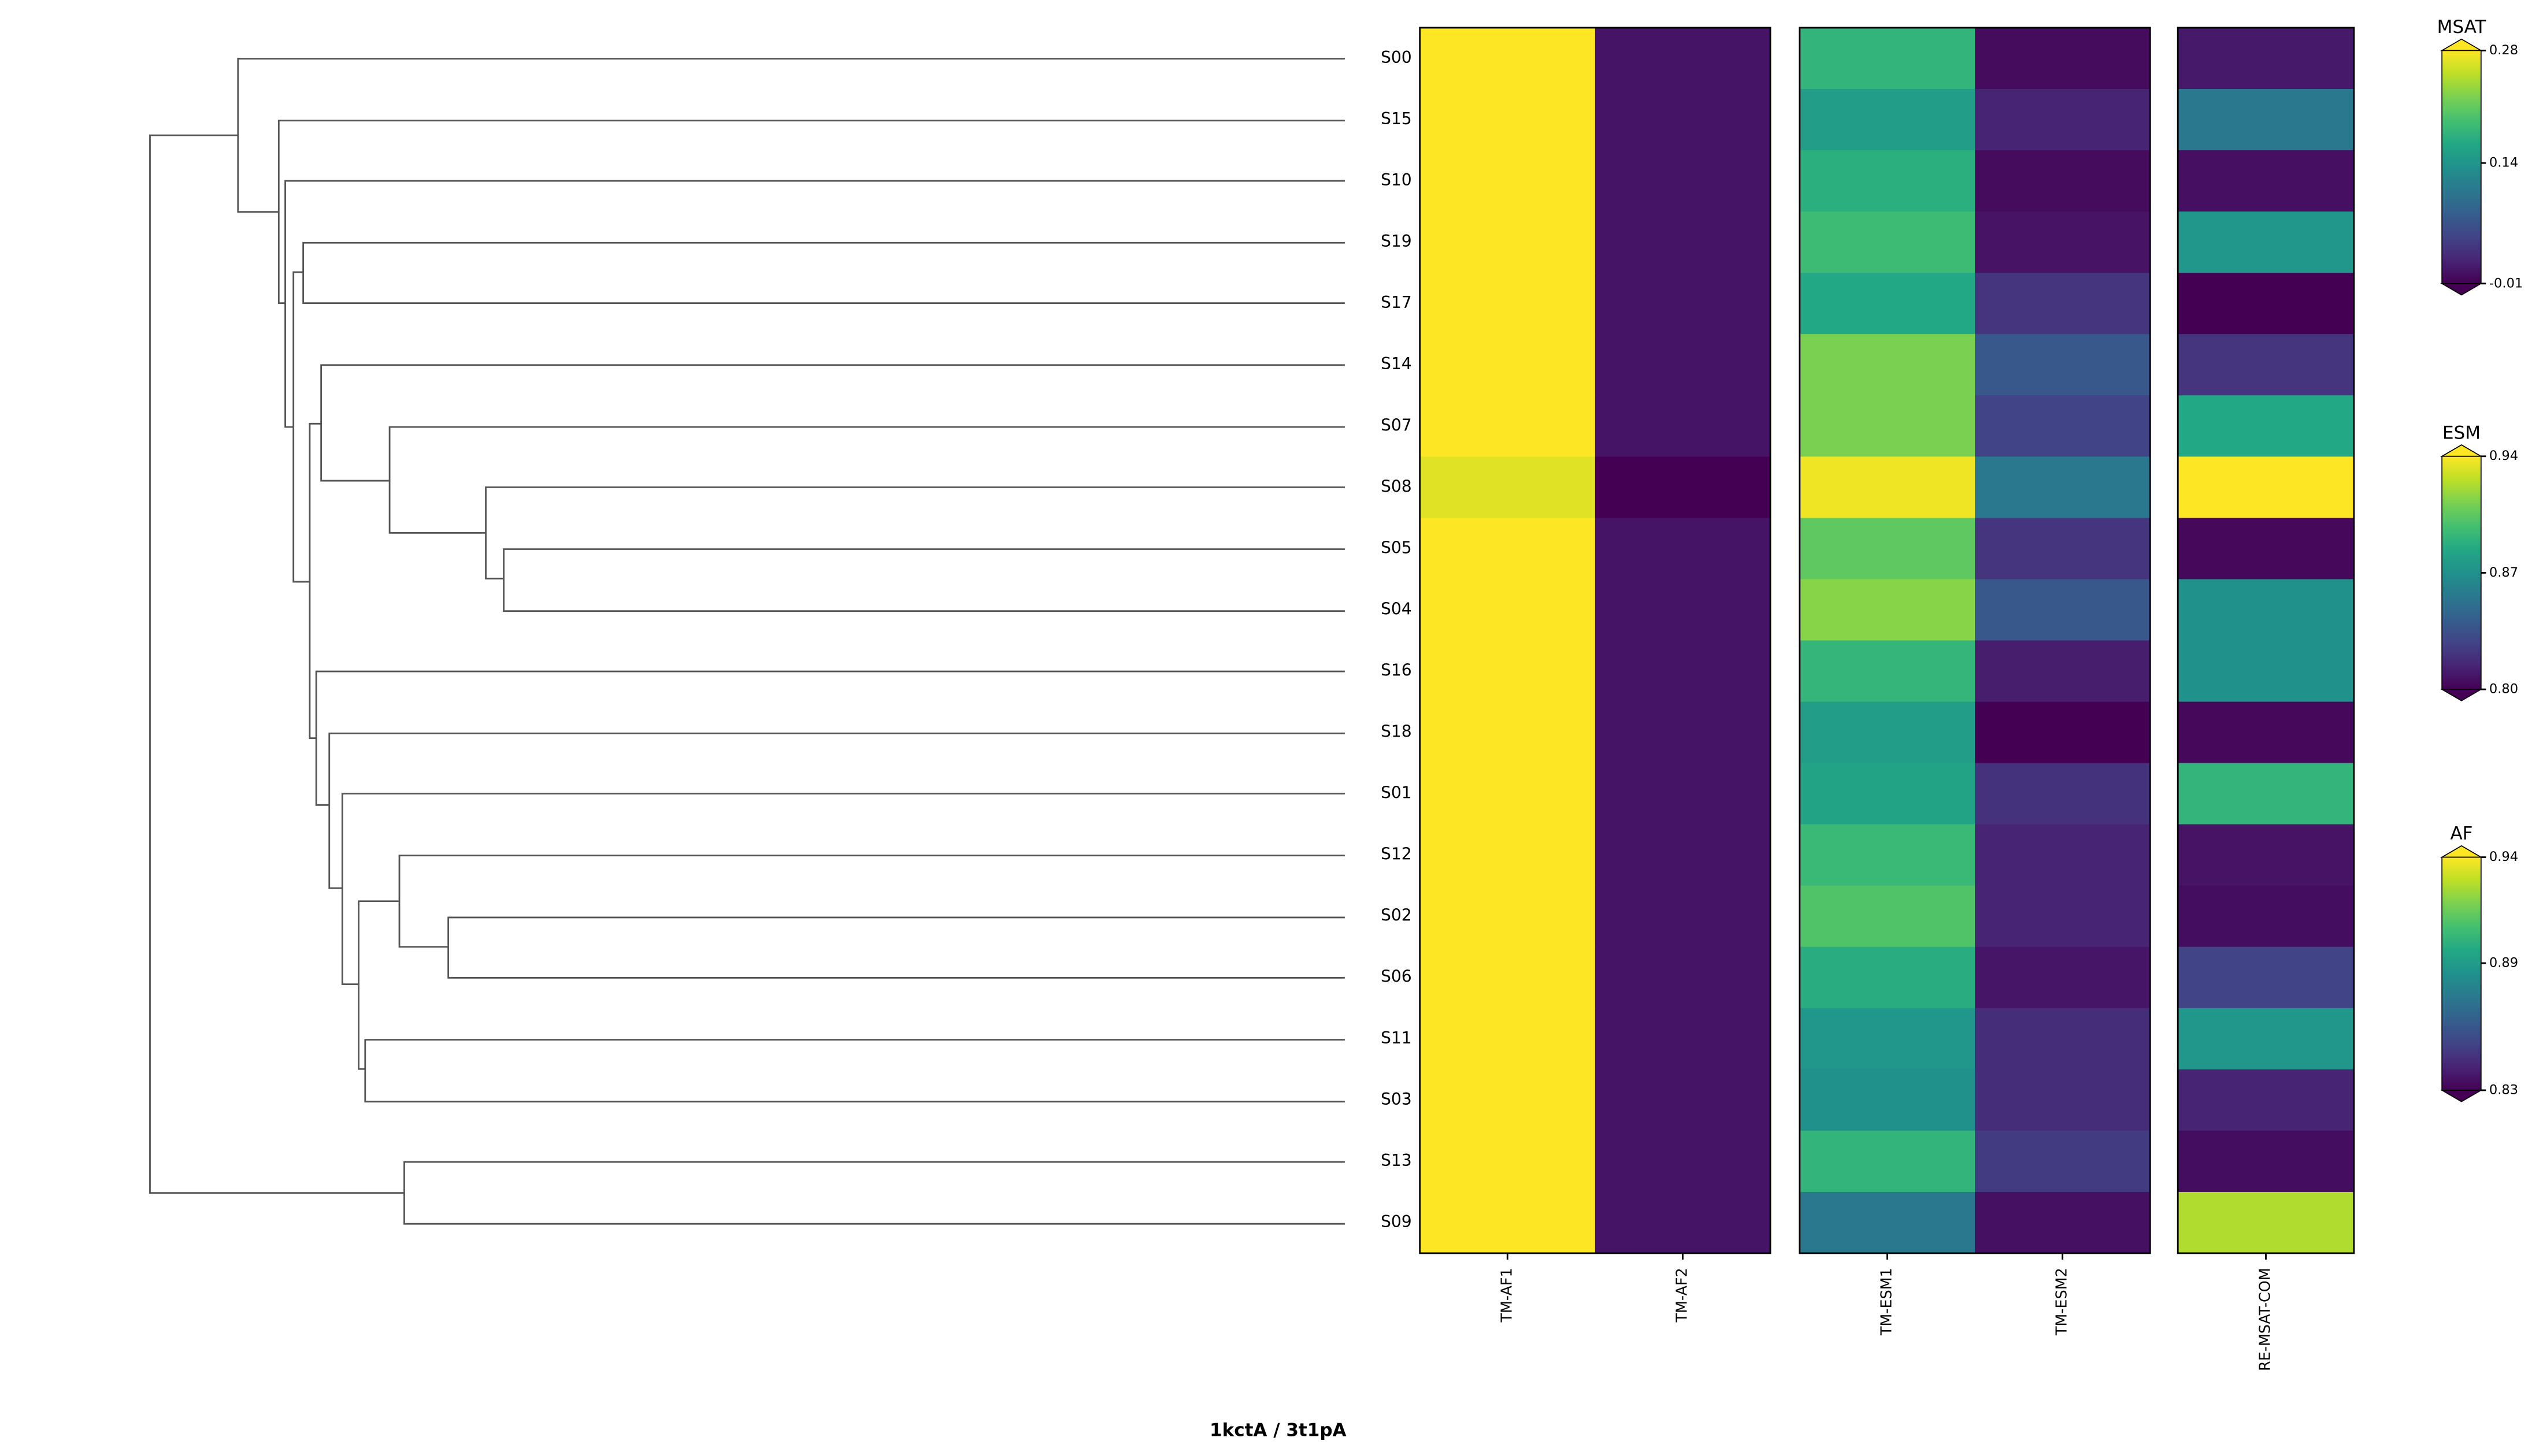 The width and height of the screenshot is (2543, 1456). What do you see at coordinates (2506, 283) in the screenshot?
I see `colorbar-tick-label: -0.01` at bounding box center [2506, 283].